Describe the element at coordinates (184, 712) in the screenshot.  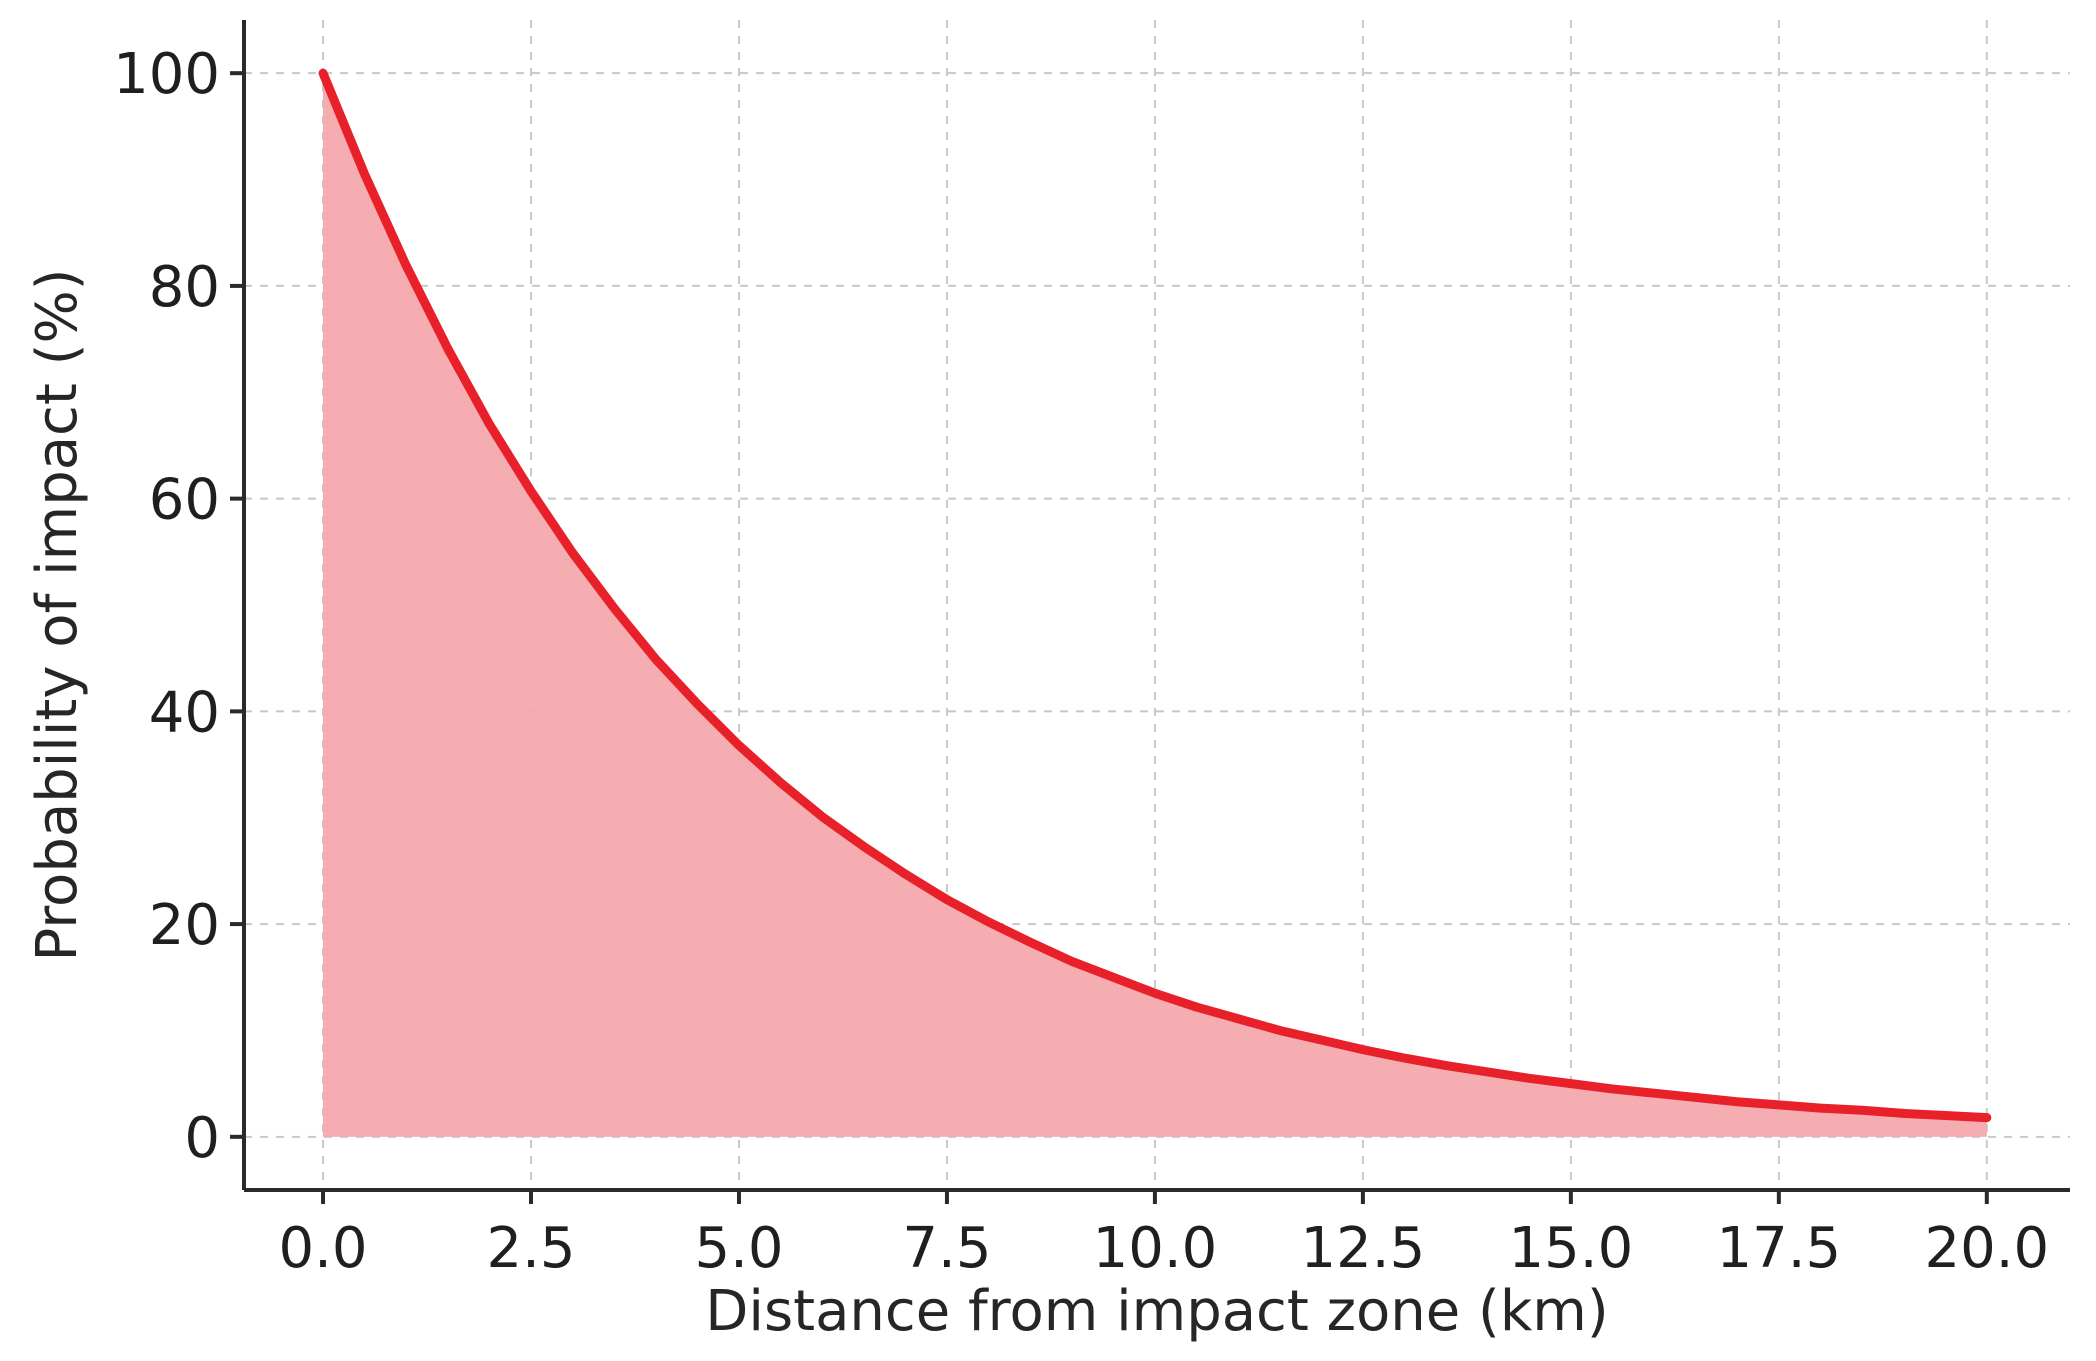
I see `y-tick-label-2: 40` at that location.